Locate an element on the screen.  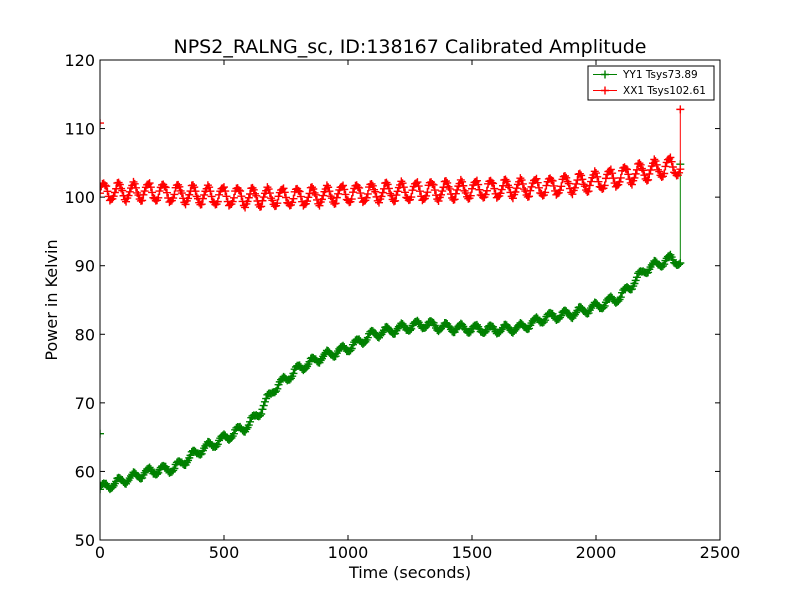
x-tick-label: 2000 is located at coordinates (596, 552).